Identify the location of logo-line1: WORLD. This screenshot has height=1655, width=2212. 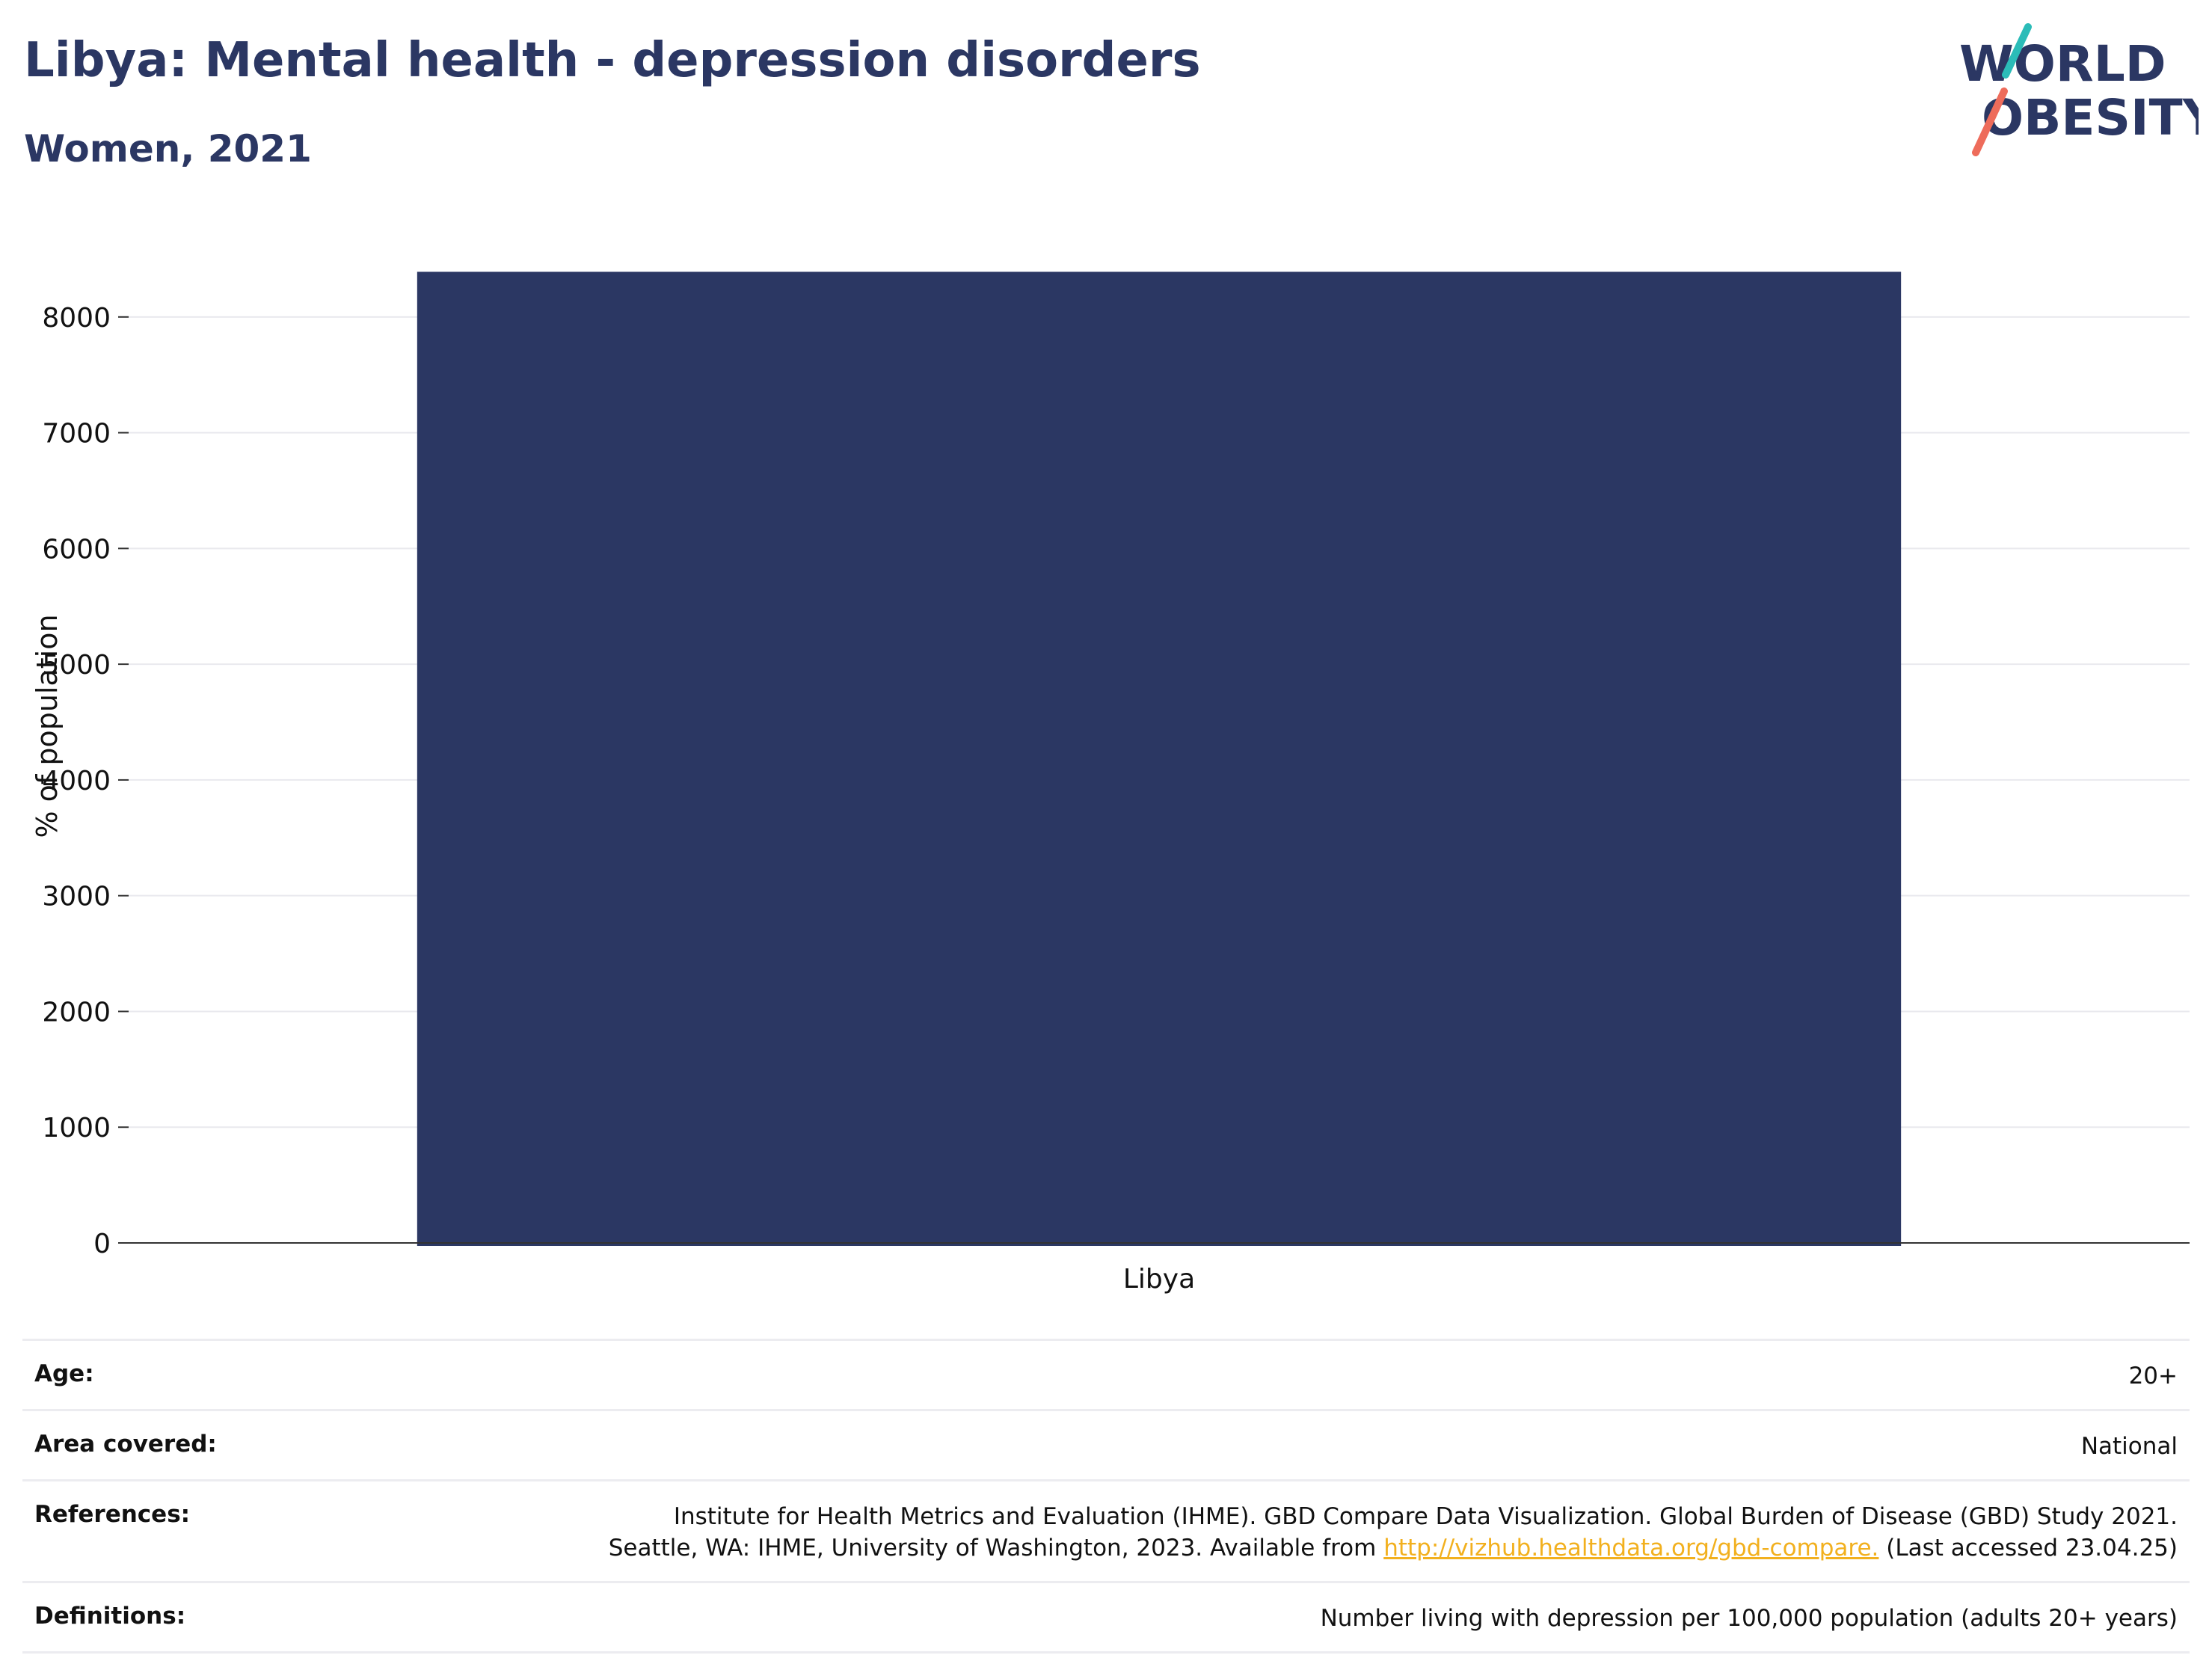
(2062, 64).